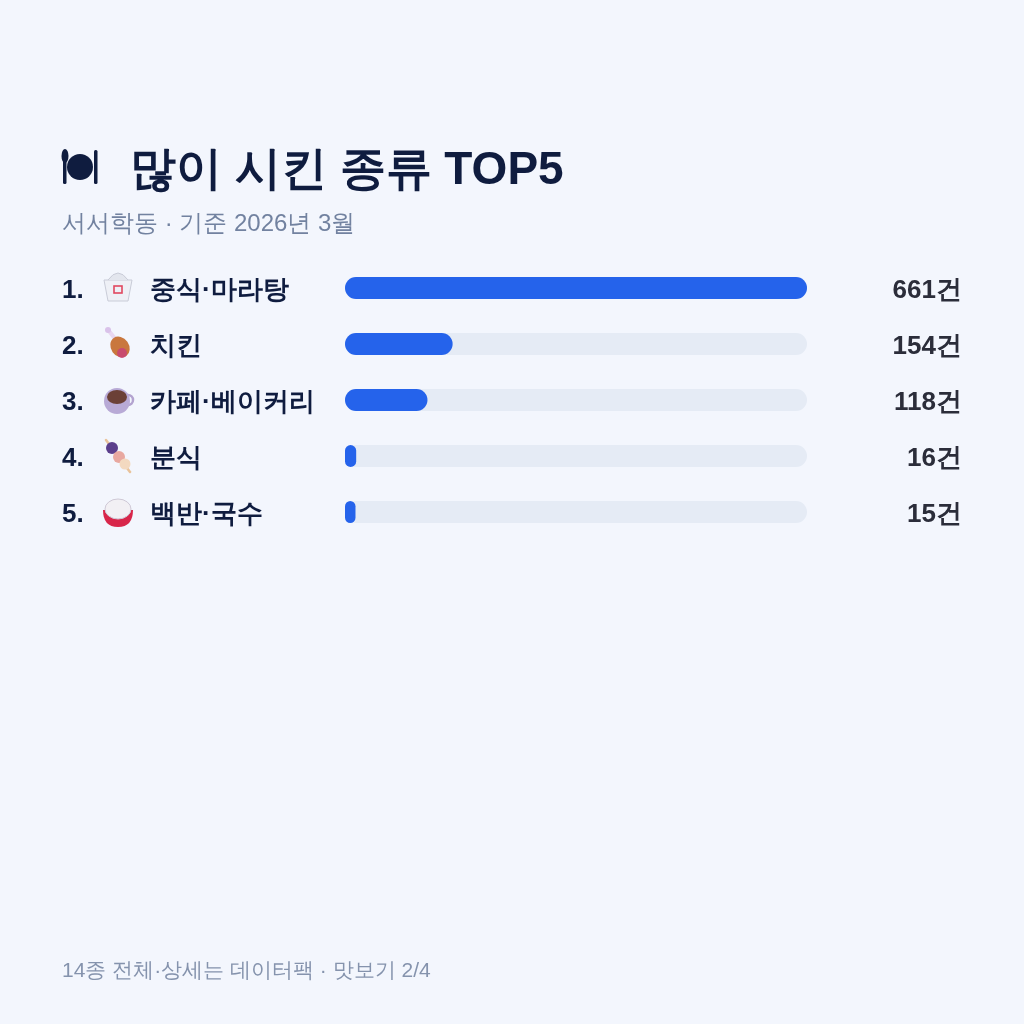 The width and height of the screenshot is (1024, 1024). Describe the element at coordinates (247, 969) in the screenshot. I see `text: 14종 전체·상세는 데이터팩 · 맛보기 2/4` at that location.